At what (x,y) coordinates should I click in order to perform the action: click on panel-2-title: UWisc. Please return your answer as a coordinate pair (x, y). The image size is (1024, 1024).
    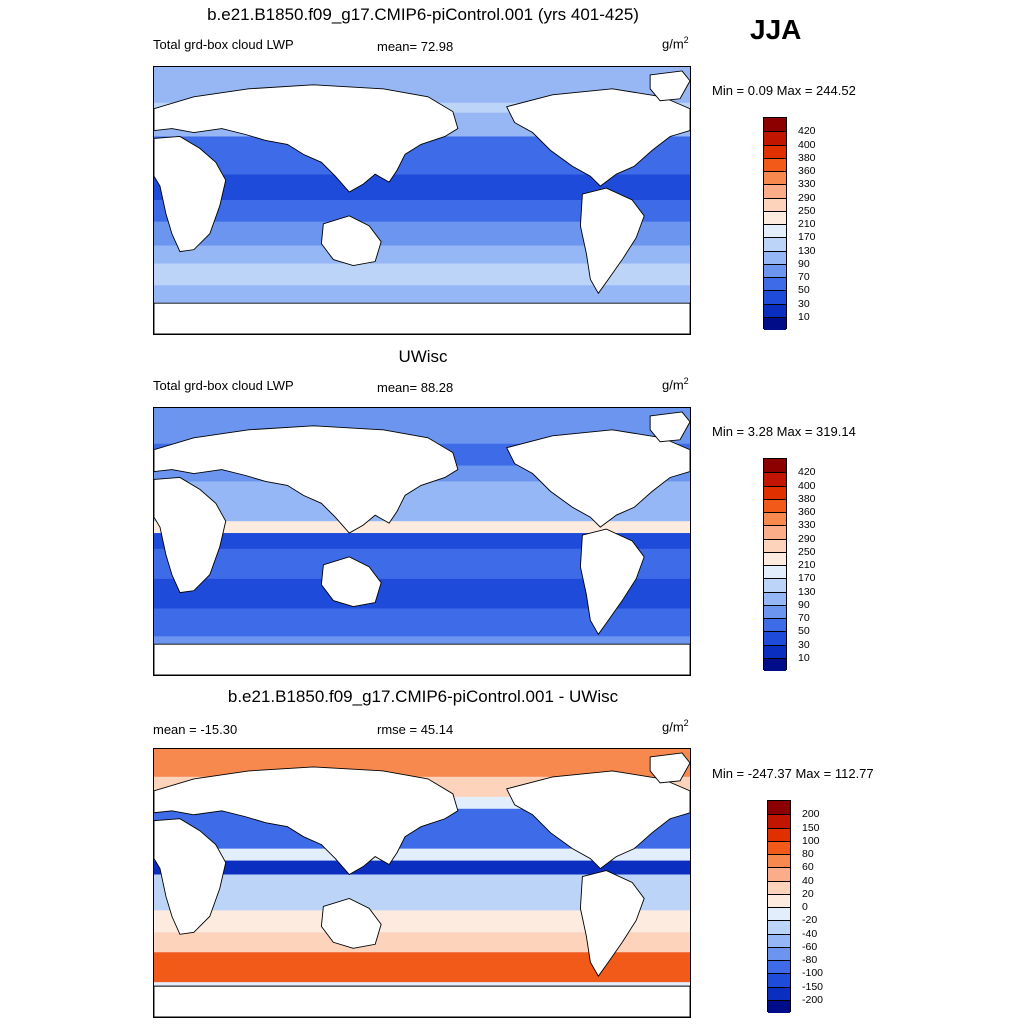
    Looking at the image, I should click on (423, 356).